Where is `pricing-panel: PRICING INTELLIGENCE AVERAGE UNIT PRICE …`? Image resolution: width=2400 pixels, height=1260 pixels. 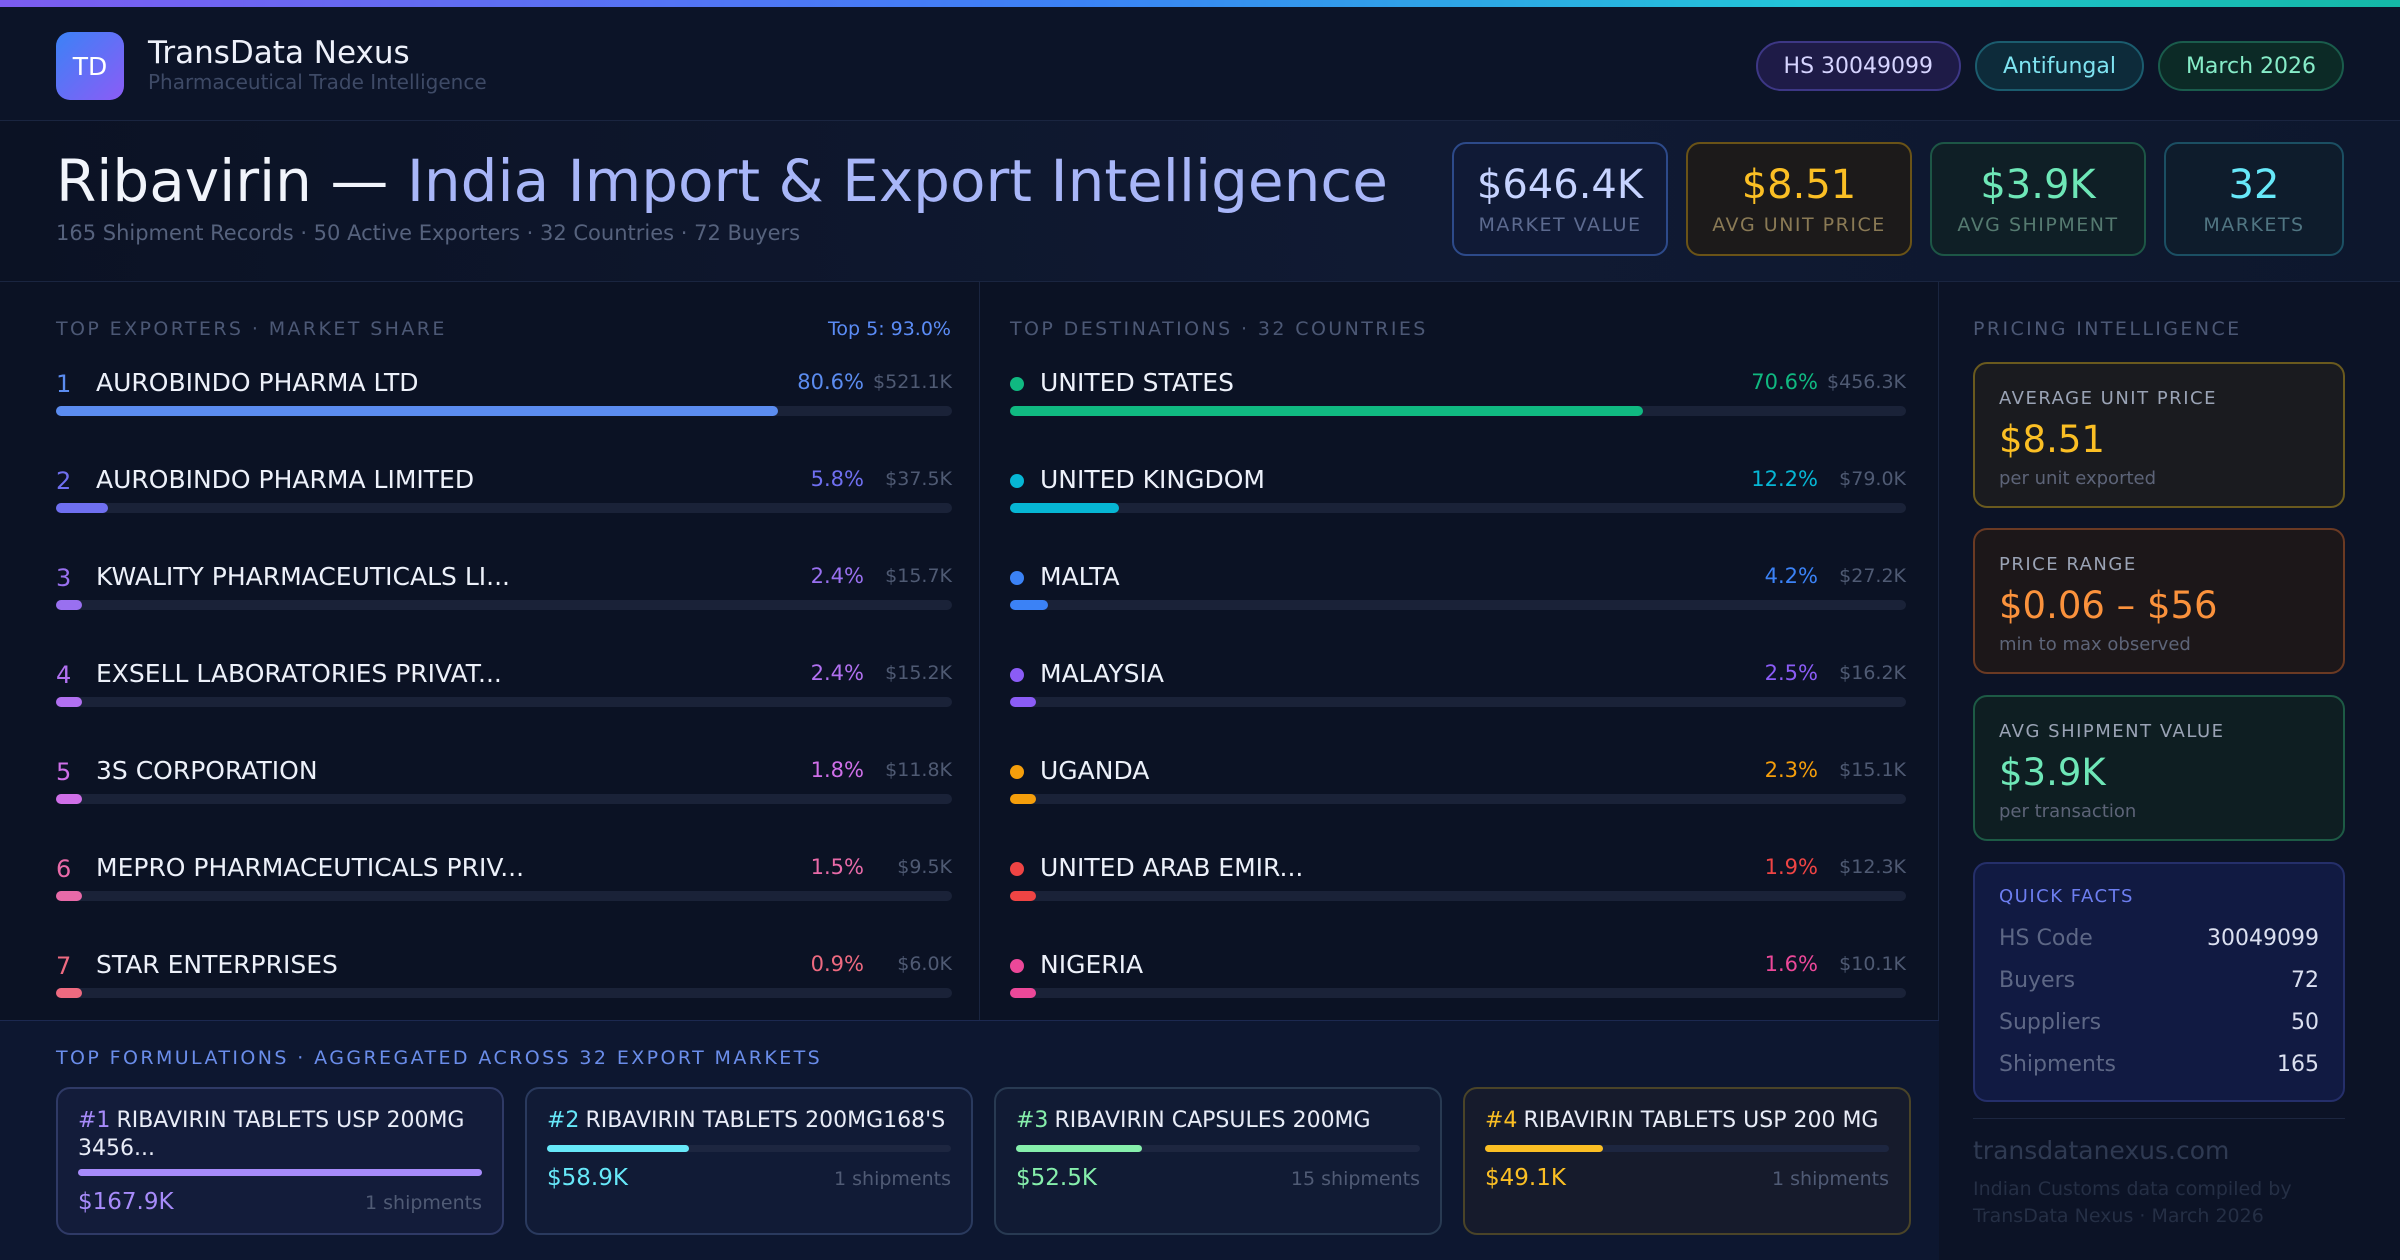
pricing-panel: PRICING INTELLIGENCE AVERAGE UNIT PRICE … is located at coordinates (2169, 771).